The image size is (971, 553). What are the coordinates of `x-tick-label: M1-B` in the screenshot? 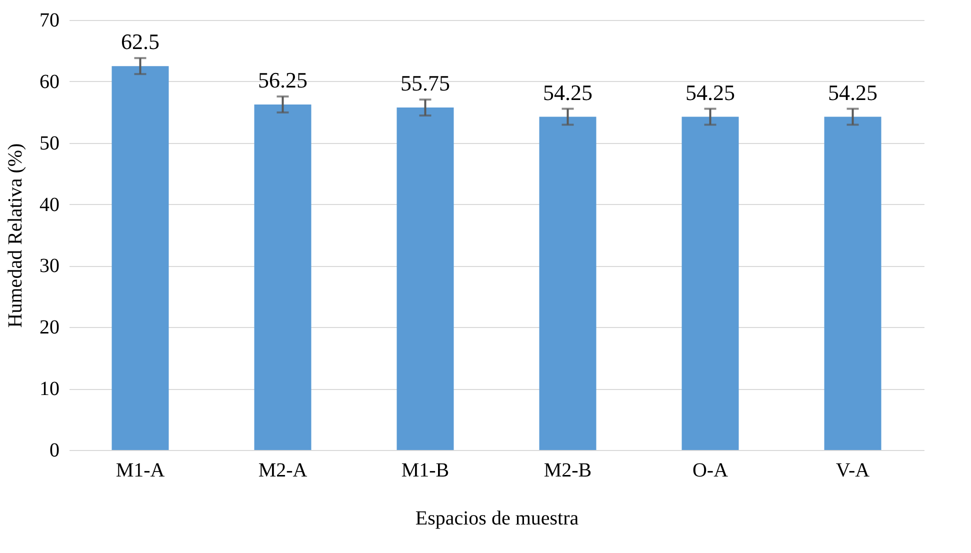 It's located at (425, 471).